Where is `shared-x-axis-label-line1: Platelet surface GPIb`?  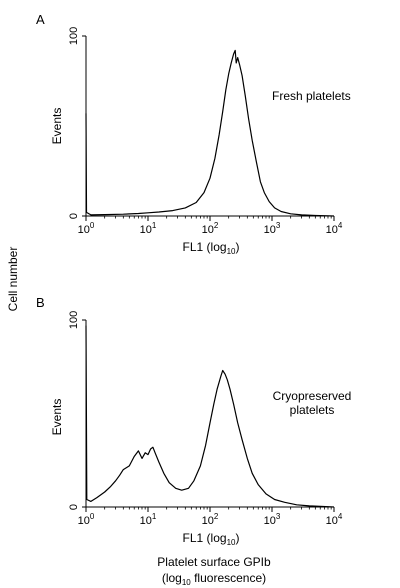
shared-x-axis-label-line1: Platelet surface GPIb is located at coordinates (214, 562).